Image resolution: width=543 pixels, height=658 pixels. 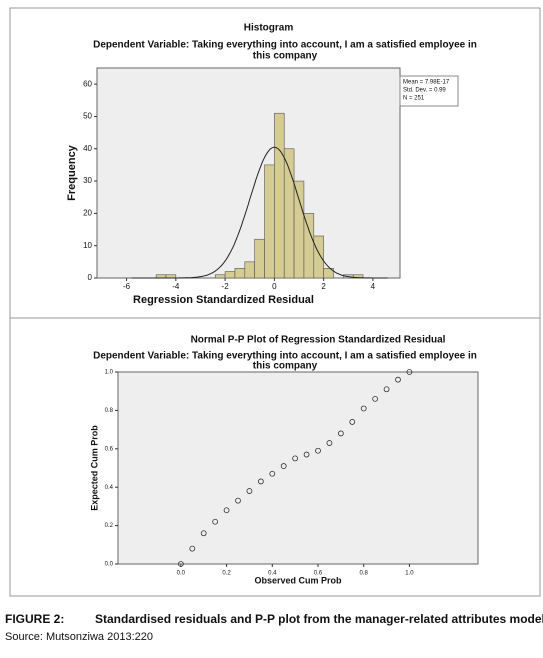 What do you see at coordinates (87, 212) in the screenshot?
I see `y-tick-label: 20` at bounding box center [87, 212].